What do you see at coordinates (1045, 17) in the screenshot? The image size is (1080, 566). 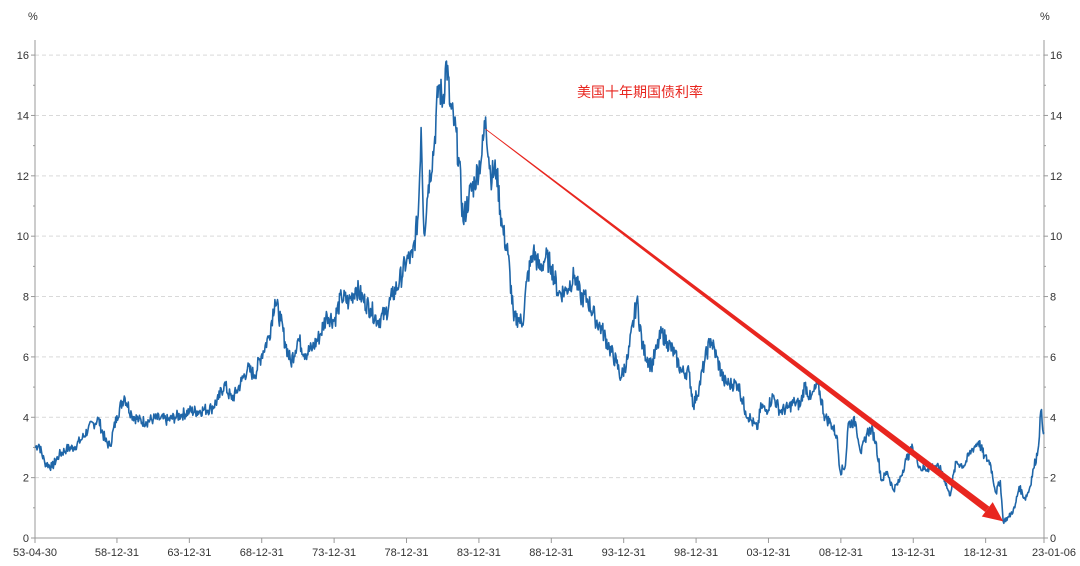 I see `right-y-unit: %` at bounding box center [1045, 17].